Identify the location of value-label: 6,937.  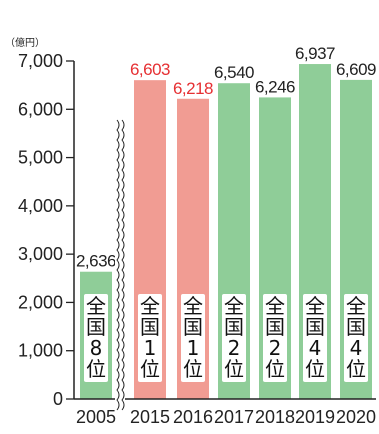
(315, 53).